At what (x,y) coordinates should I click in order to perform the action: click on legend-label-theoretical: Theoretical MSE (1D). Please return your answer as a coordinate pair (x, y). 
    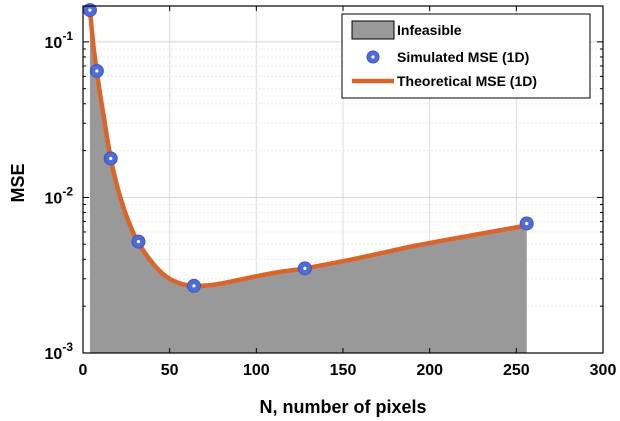
    Looking at the image, I should click on (467, 81).